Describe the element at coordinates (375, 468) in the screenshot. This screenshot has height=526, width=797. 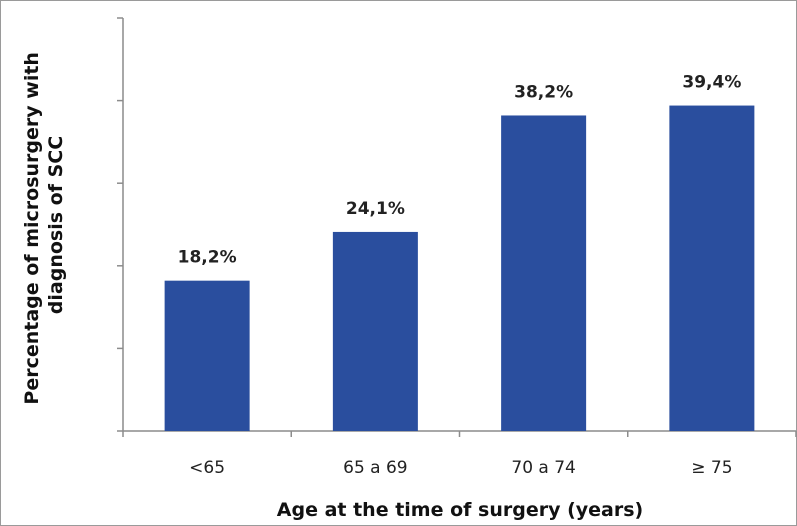
I see `x-tick-label: 65 a 69` at that location.